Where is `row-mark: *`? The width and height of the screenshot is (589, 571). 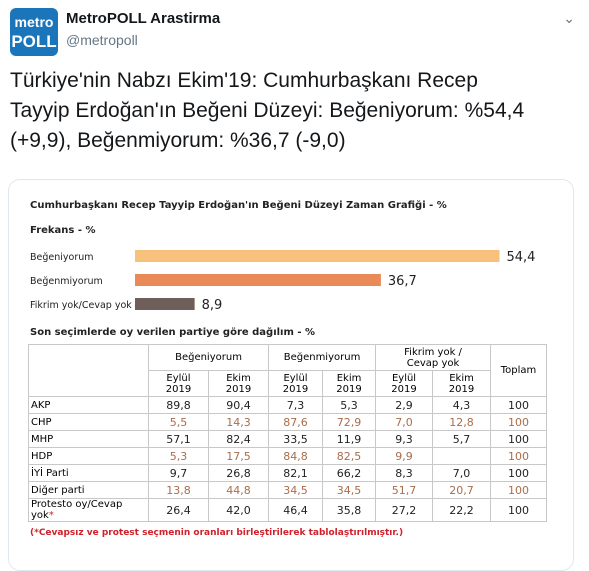
row-mark: * is located at coordinates (51, 515).